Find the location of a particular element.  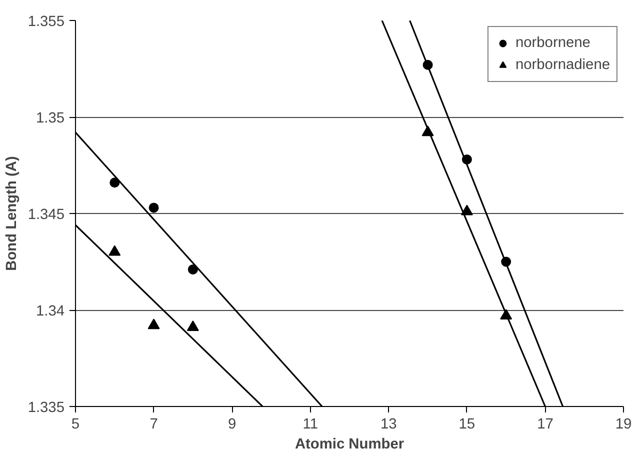

y-axis-title: Bond Length (A) is located at coordinates (12, 213).